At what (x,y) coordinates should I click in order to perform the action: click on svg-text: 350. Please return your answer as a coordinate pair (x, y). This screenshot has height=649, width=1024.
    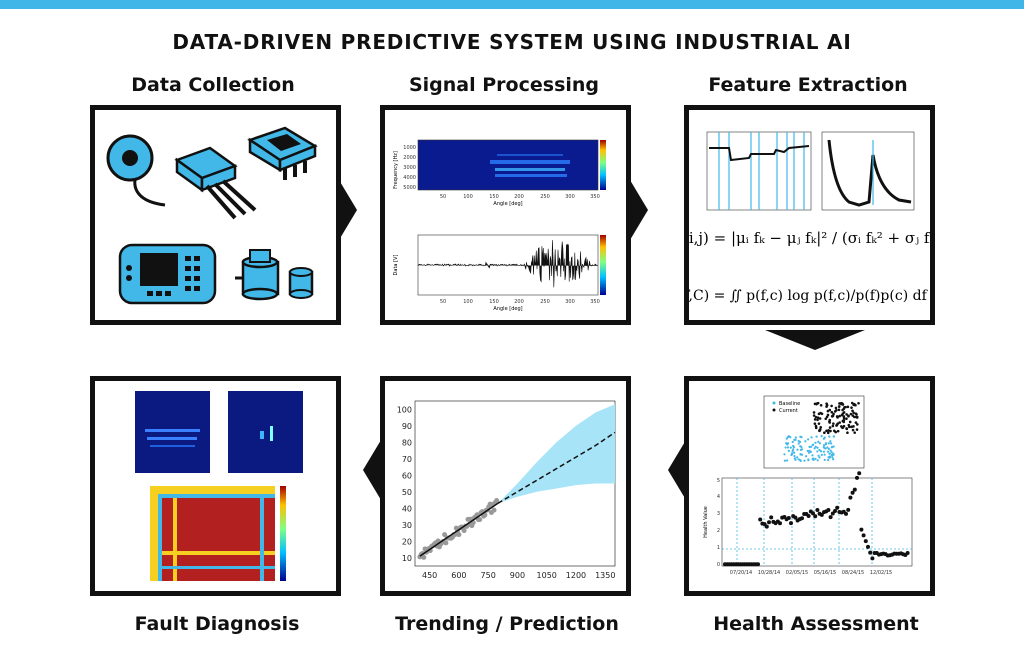
    Looking at the image, I should click on (595, 197).